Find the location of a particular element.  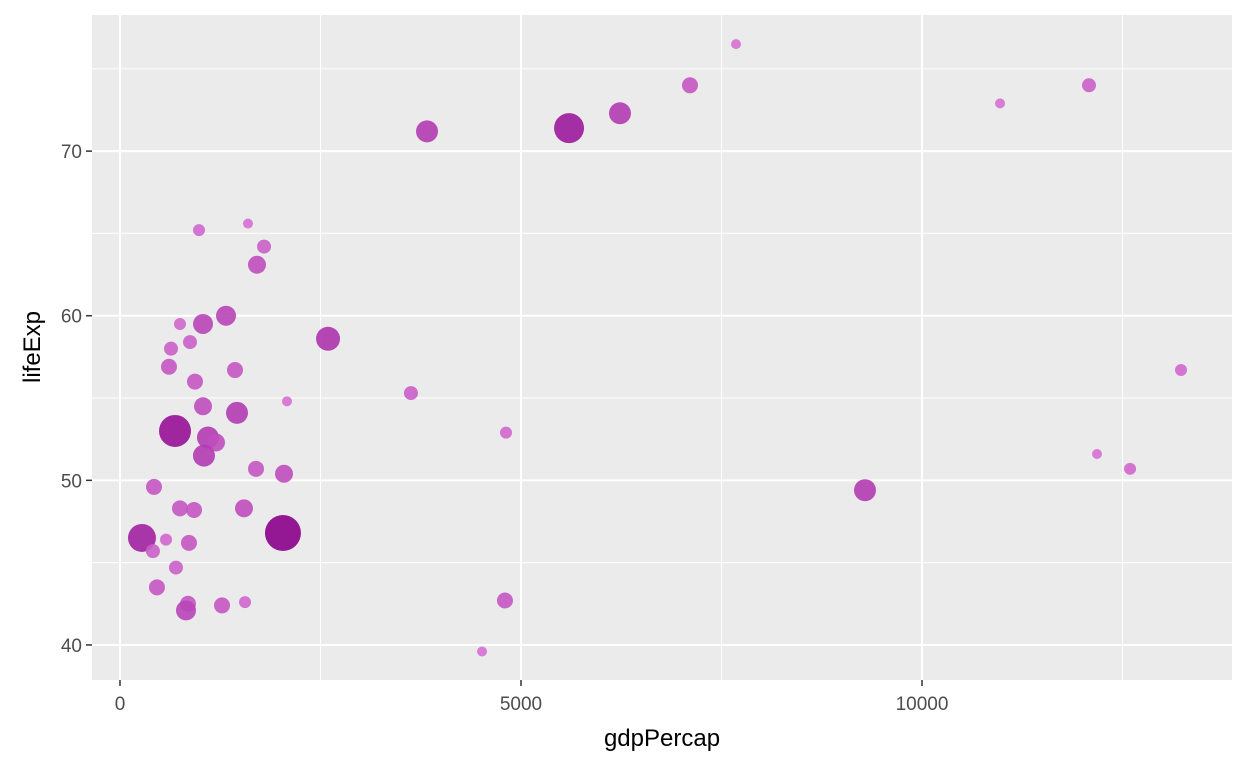

x-tick-label: 0 is located at coordinates (120, 704).